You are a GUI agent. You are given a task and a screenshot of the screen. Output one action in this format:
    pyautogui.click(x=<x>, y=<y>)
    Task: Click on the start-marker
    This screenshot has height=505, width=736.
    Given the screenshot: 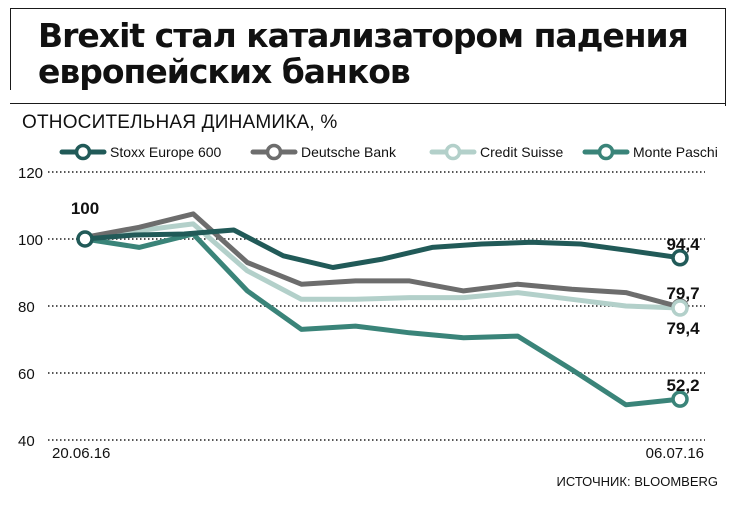 What is the action you would take?
    pyautogui.click(x=85, y=239)
    